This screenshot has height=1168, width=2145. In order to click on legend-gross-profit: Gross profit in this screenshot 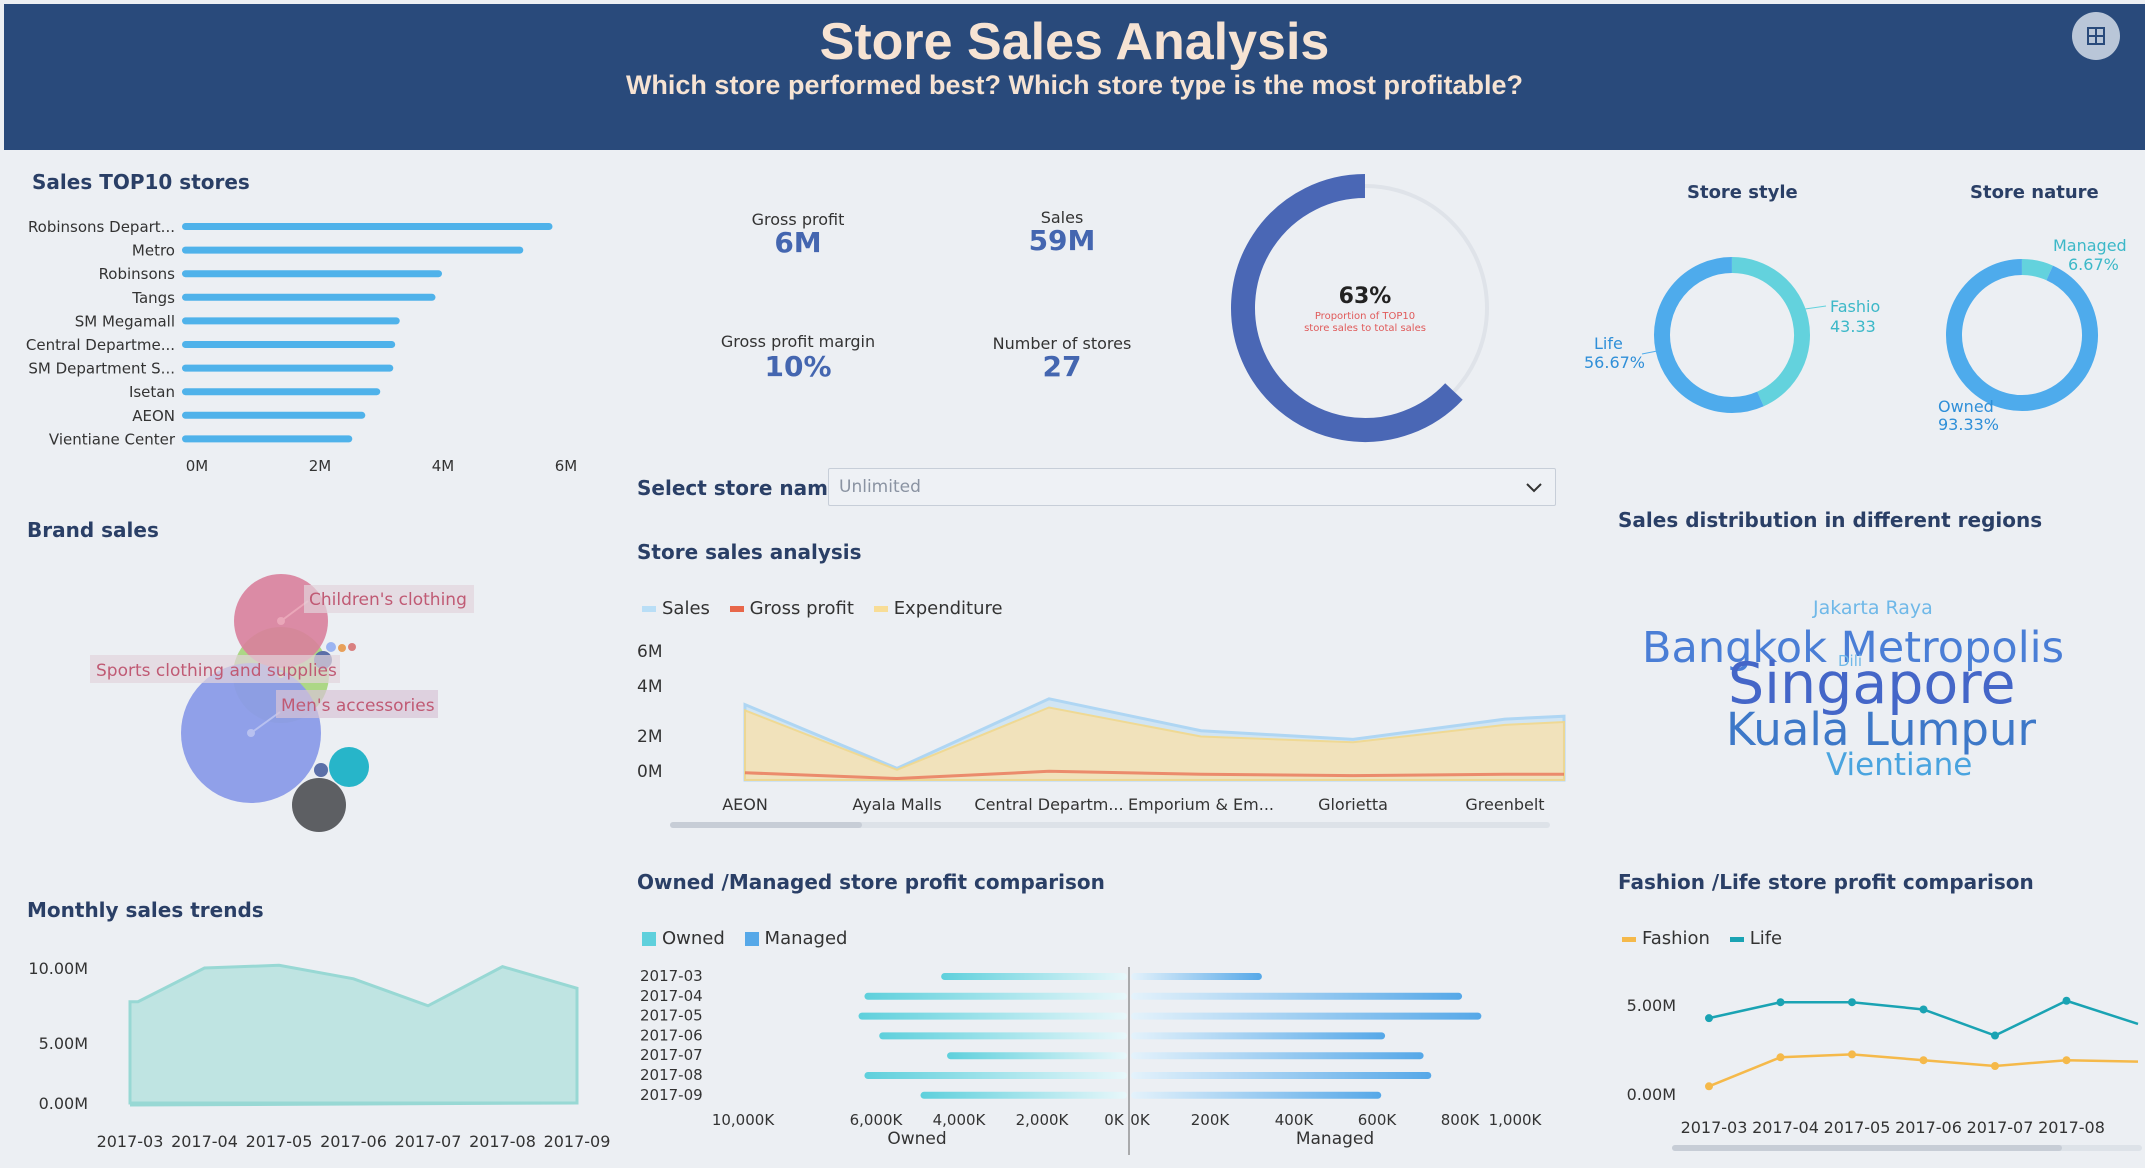, I will do `click(791, 608)`.